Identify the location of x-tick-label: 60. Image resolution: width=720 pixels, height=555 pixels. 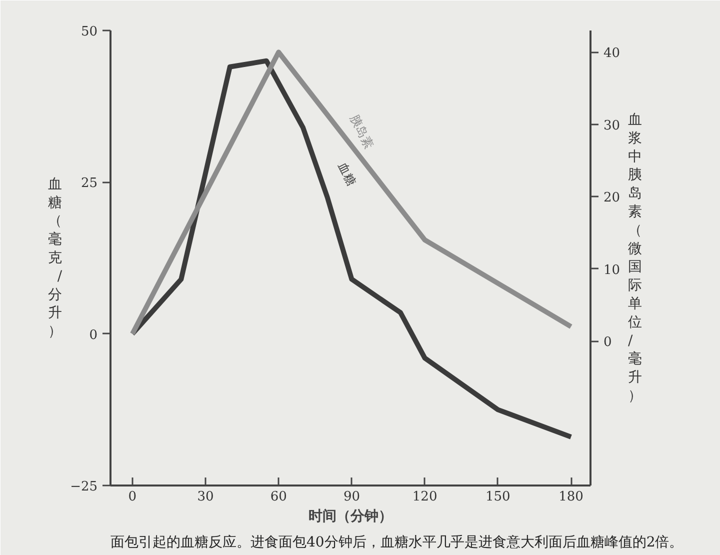
(278, 497).